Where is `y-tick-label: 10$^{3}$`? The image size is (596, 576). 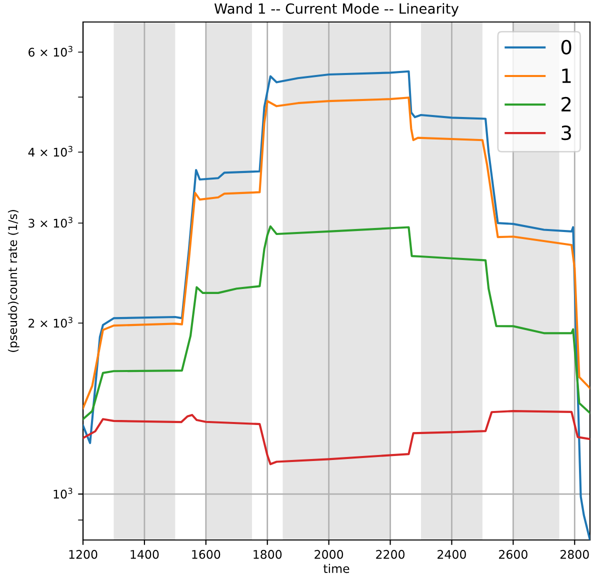 y-tick-label: 10$^{3}$ is located at coordinates (63, 493).